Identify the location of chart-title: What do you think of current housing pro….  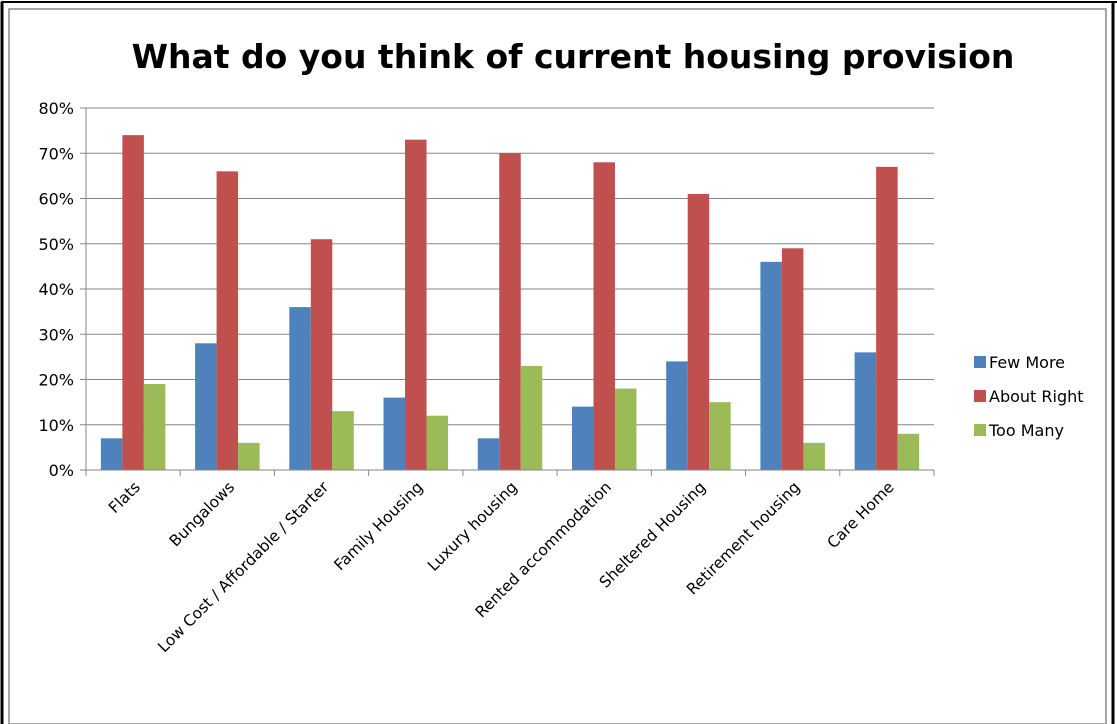
(573, 56).